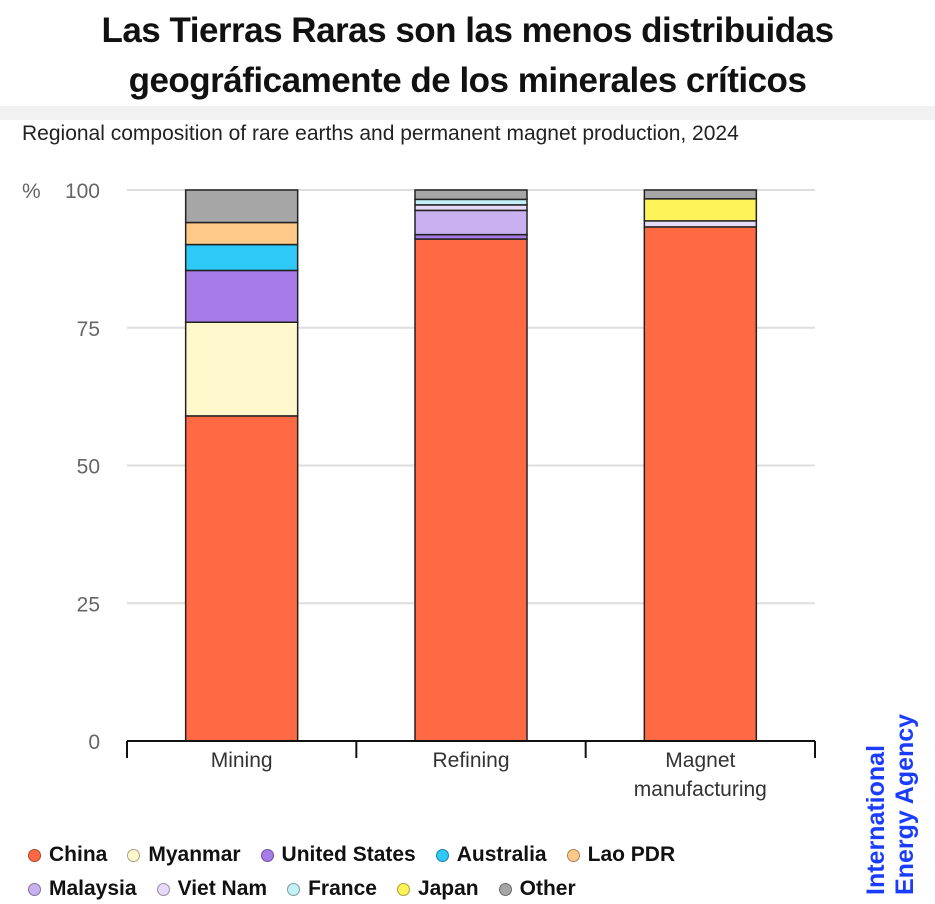  Describe the element at coordinates (31, 191) in the screenshot. I see `y-axis-label: %` at that location.